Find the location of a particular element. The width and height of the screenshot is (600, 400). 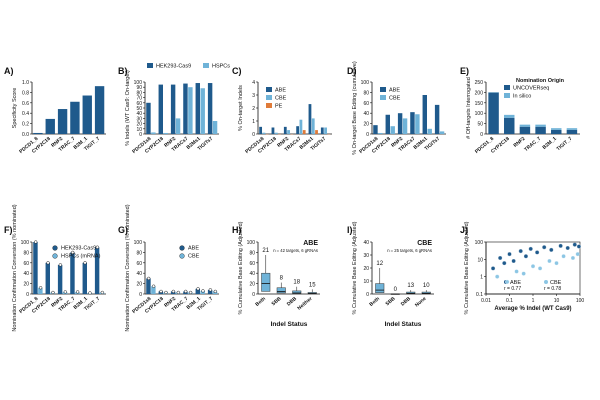

legend-label: UNCOVERseq is located at coordinates (531, 89).